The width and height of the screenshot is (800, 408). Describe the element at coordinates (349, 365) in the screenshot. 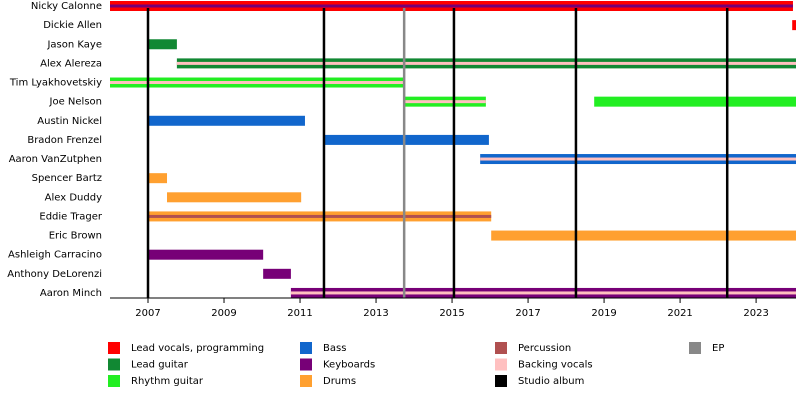

I see `legend-label: Keyboards` at that location.